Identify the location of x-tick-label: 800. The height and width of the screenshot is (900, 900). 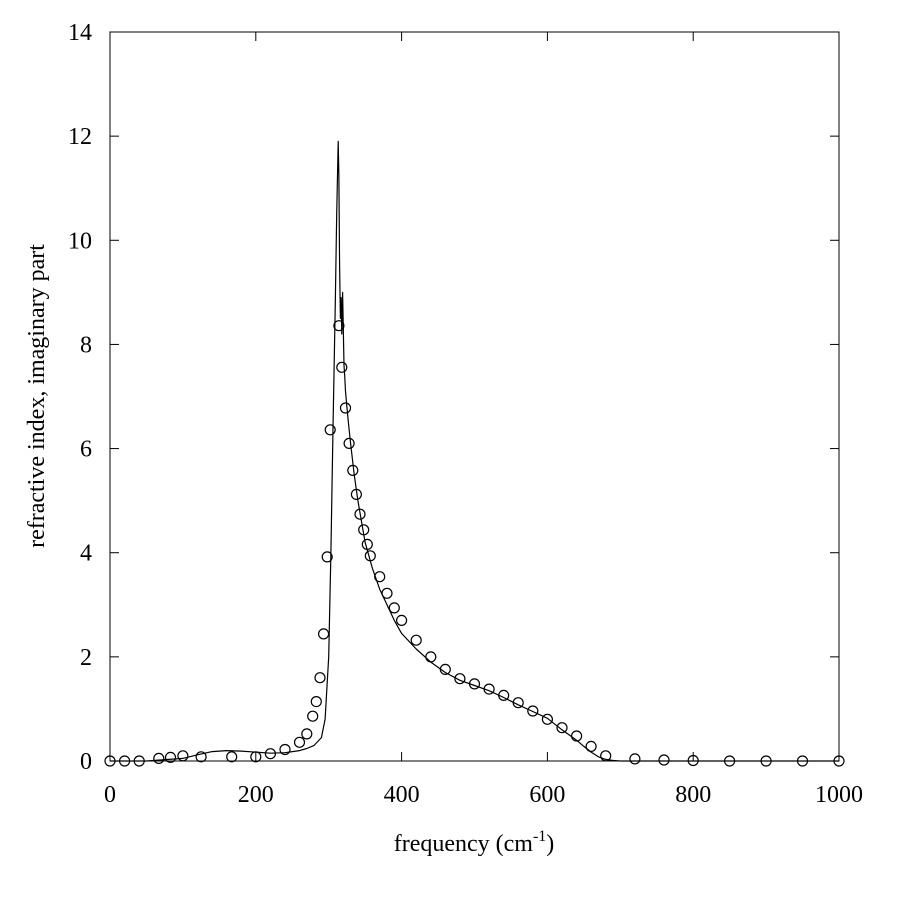
(693, 795).